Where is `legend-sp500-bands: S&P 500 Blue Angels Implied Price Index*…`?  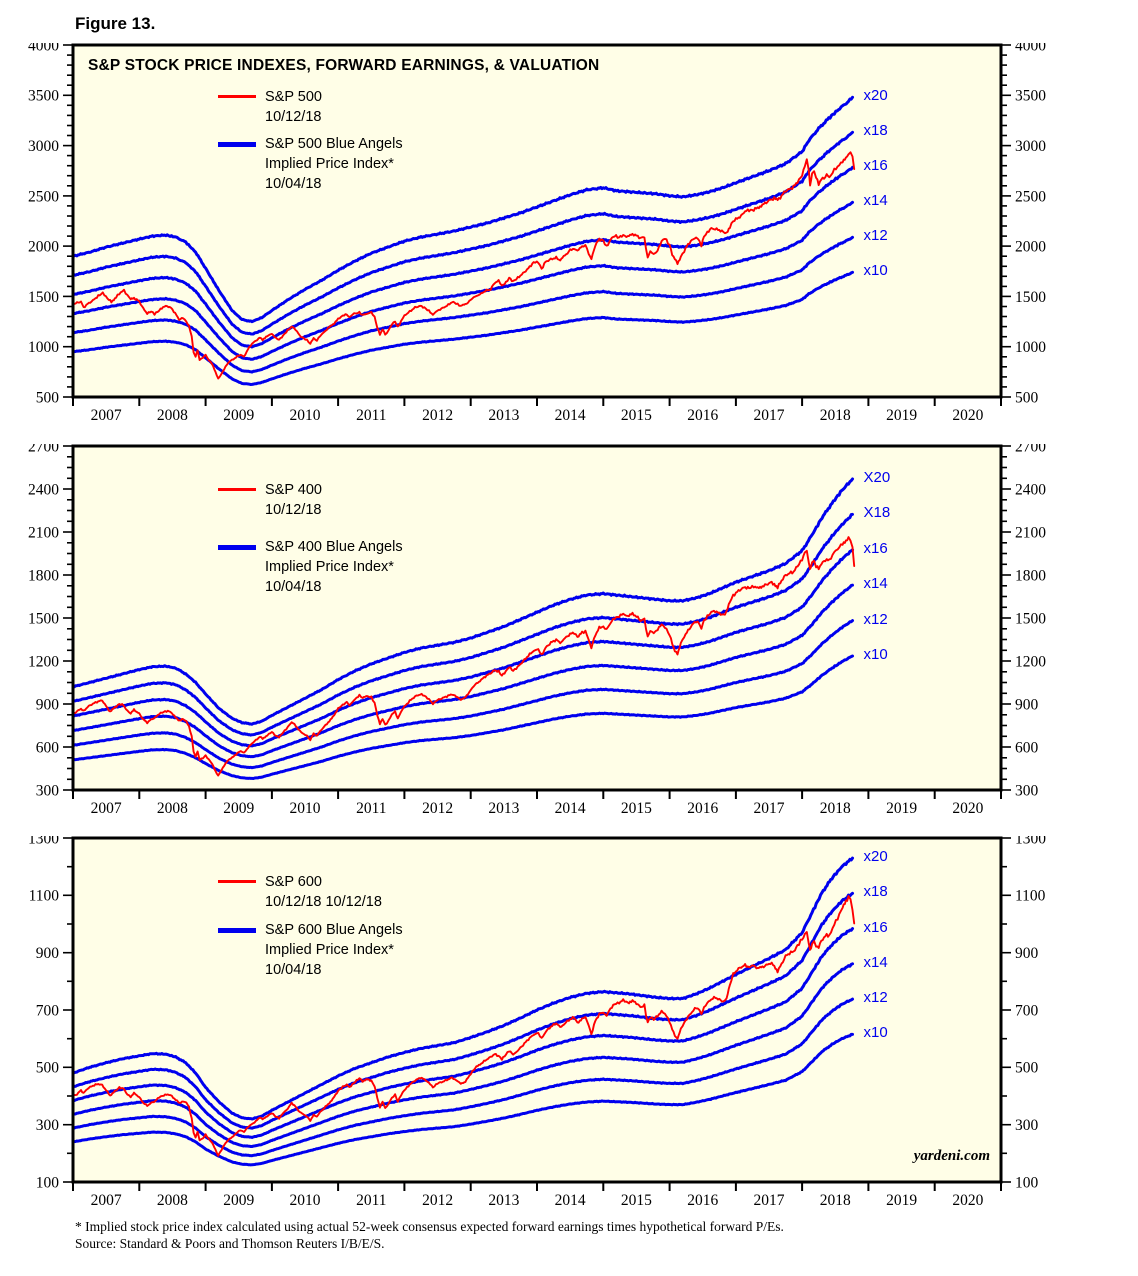
legend-sp500-bands: S&P 500 Blue Angels Implied Price Index*… is located at coordinates (310, 164).